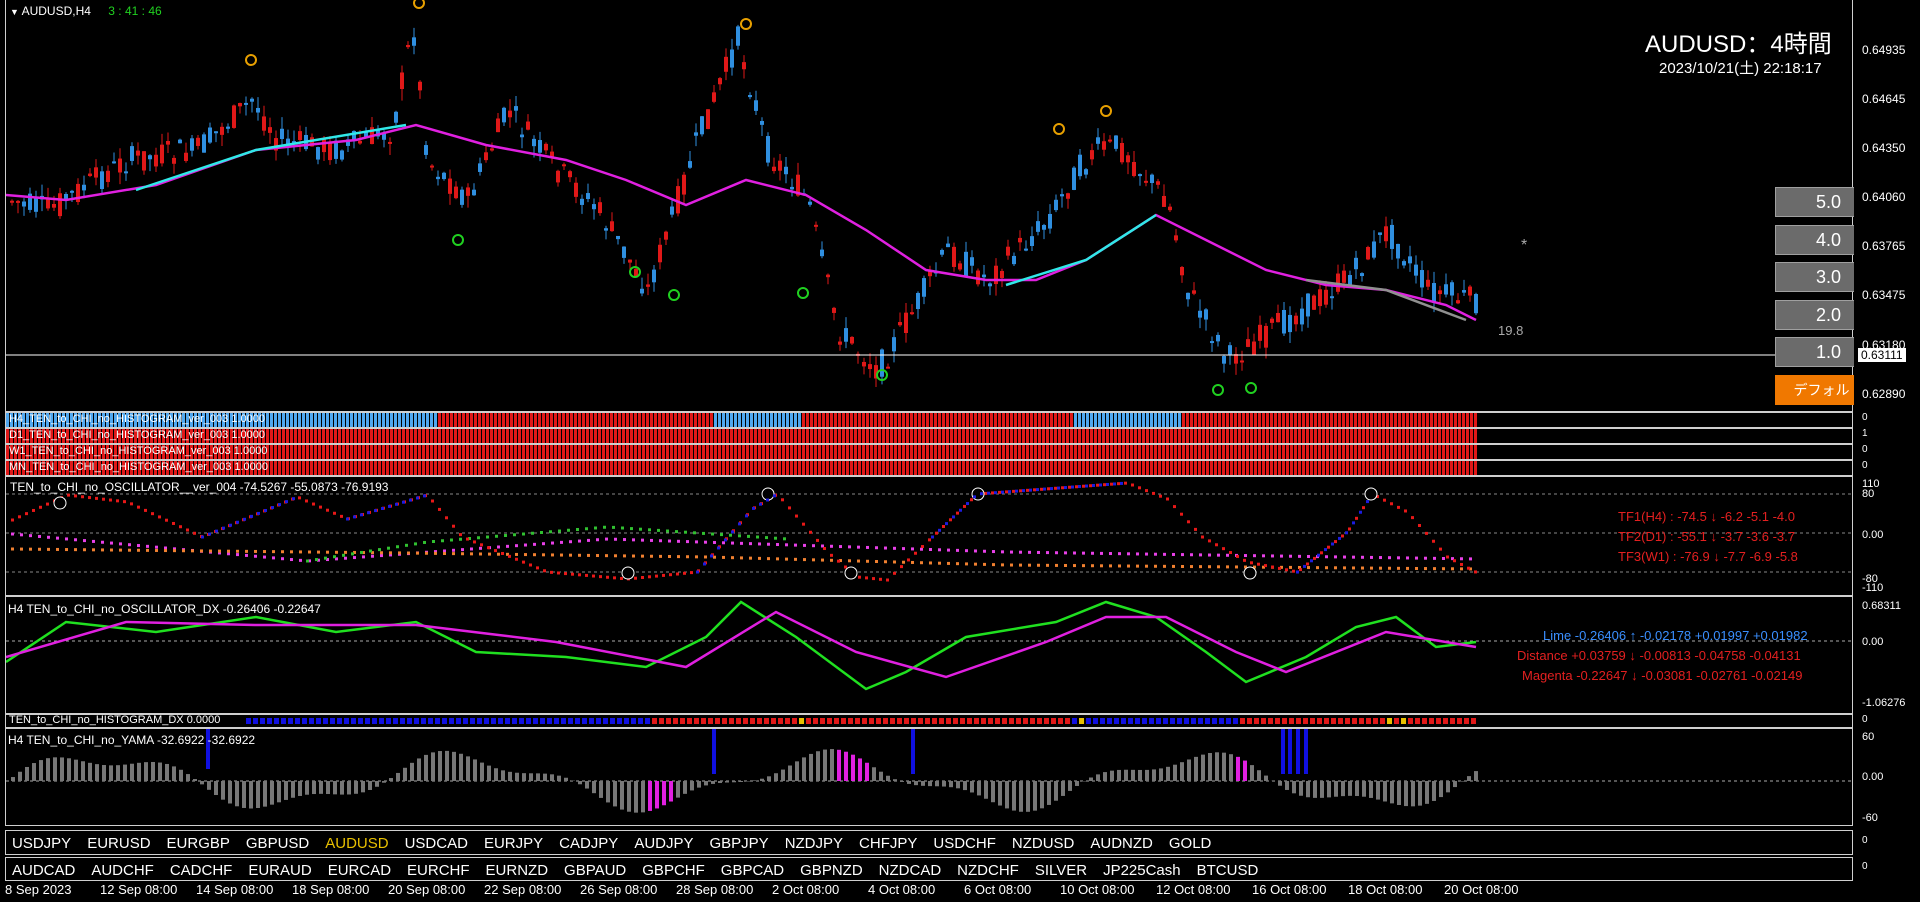 The height and width of the screenshot is (902, 1920). What do you see at coordinates (910, 870) in the screenshot?
I see `symbol-nzdcad: NZDCAD` at bounding box center [910, 870].